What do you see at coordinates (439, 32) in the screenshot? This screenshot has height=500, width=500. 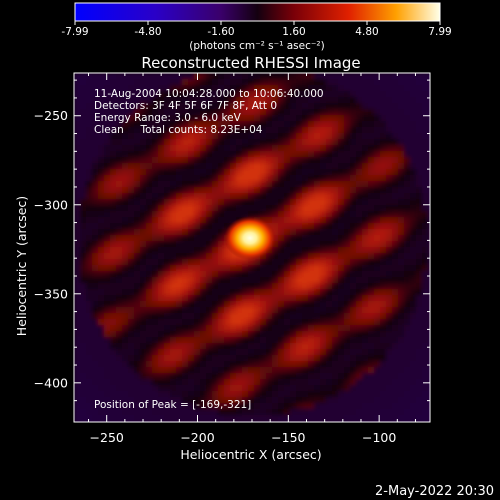 I see `colorbar-tick-label: 7.99` at bounding box center [439, 32].